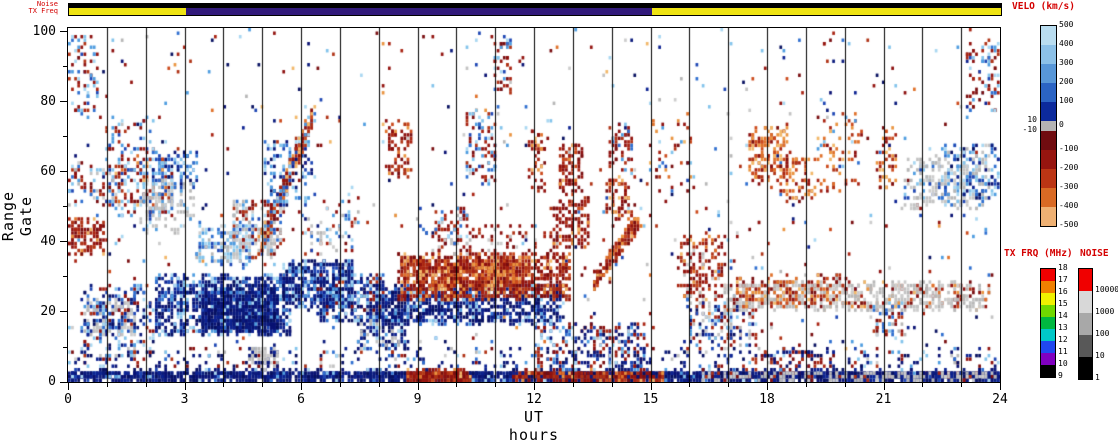  Describe the element at coordinates (48, 101) in the screenshot. I see `y-tick-label: 80` at that location.